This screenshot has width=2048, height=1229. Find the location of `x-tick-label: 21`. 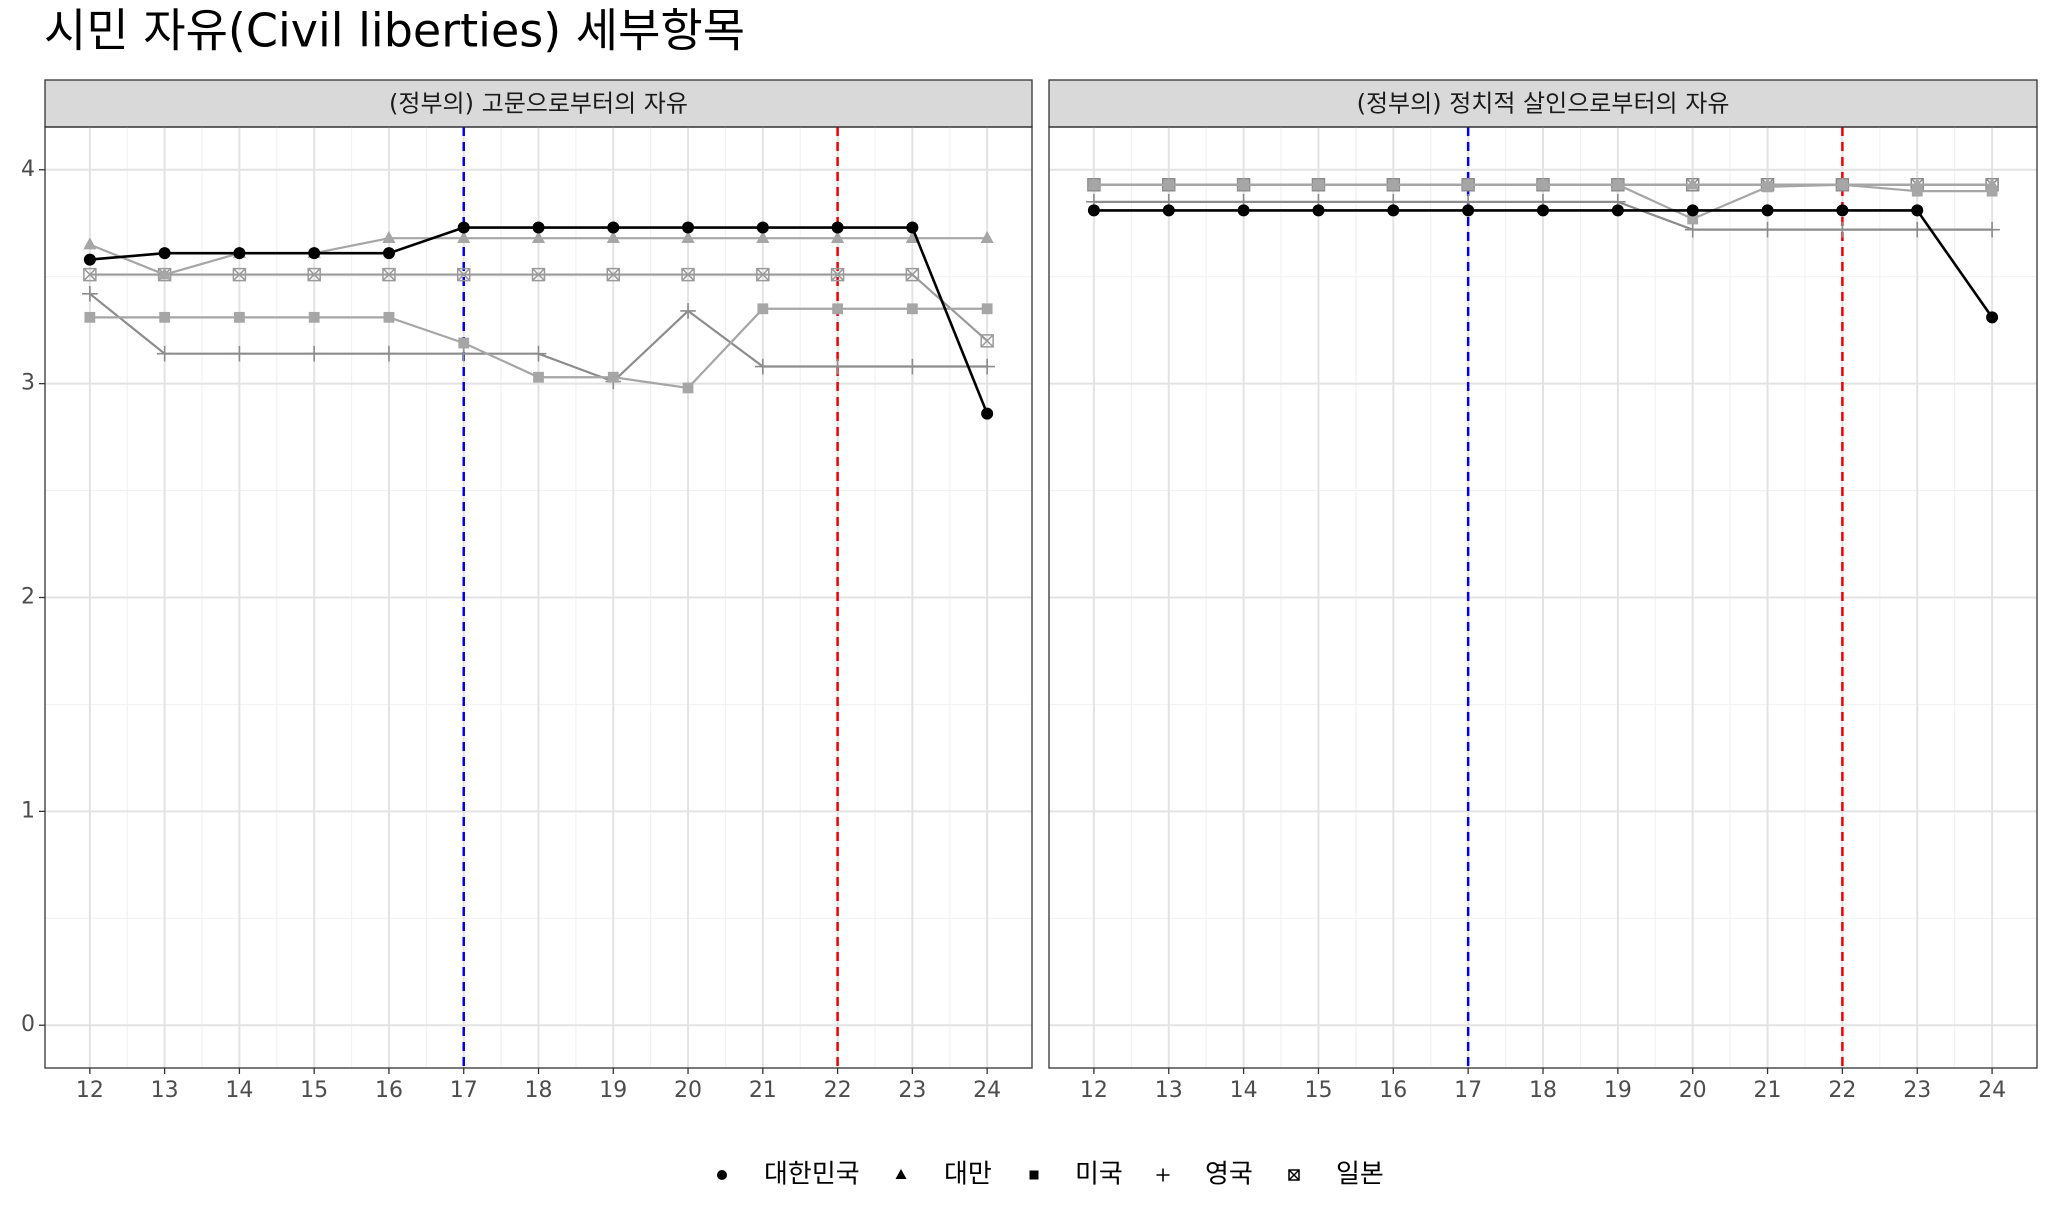

x-tick-label: 21 is located at coordinates (763, 1090).